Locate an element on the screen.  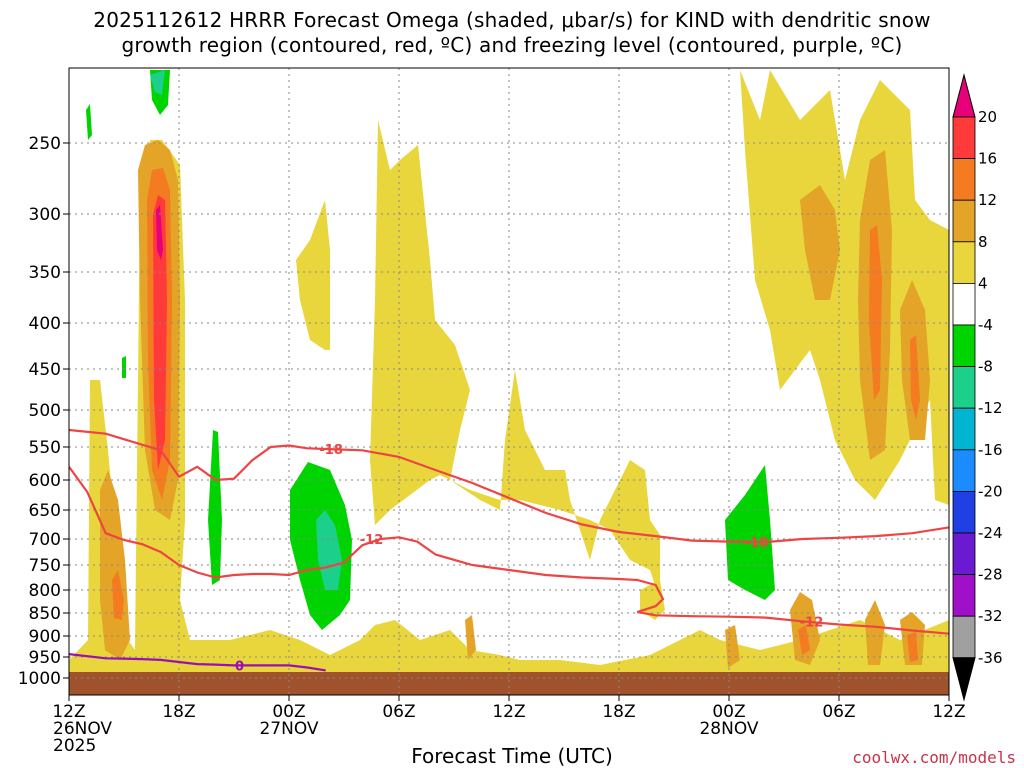
y-tick-label: 500 is located at coordinates (45, 411).